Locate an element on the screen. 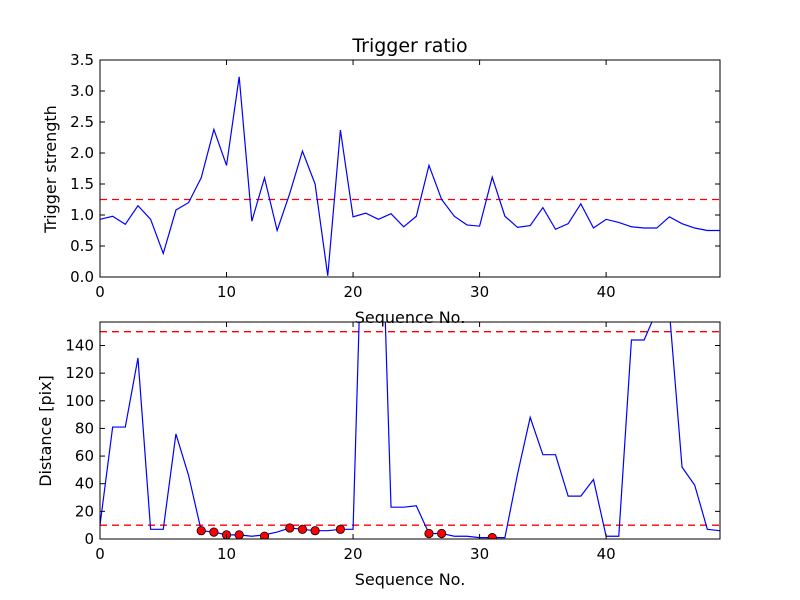 This screenshot has height=600, width=800. y-tick-label: 120 is located at coordinates (79, 373).